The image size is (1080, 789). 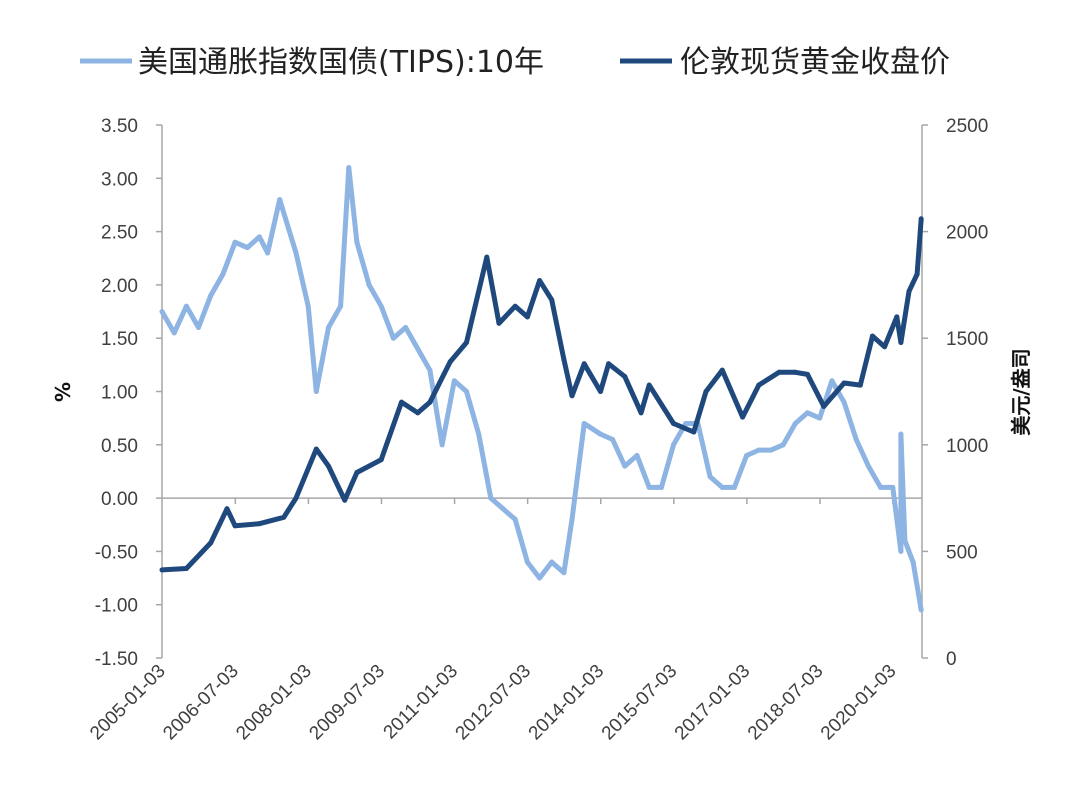 What do you see at coordinates (859, 703) in the screenshot?
I see `x-tick-label: 2020-01-03` at bounding box center [859, 703].